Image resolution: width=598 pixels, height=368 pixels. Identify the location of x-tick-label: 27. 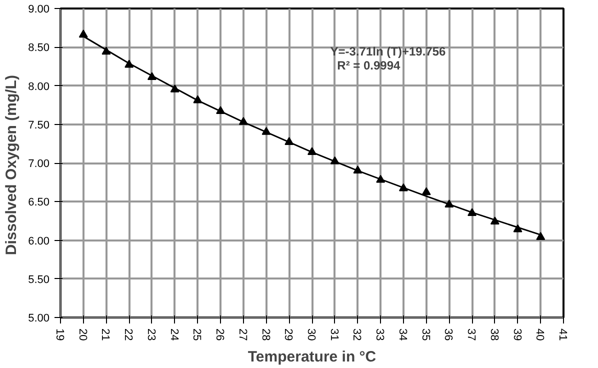
(242, 334).